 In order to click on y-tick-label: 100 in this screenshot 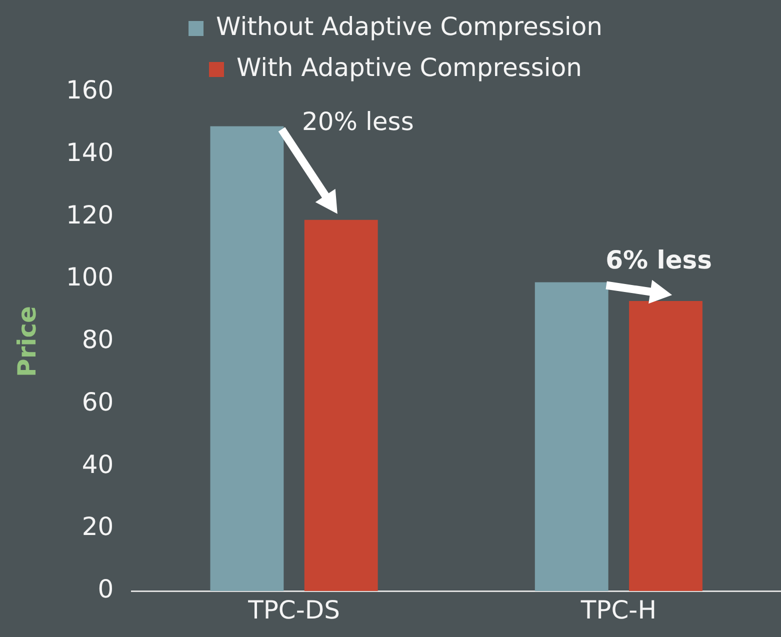, I will do `click(90, 277)`.